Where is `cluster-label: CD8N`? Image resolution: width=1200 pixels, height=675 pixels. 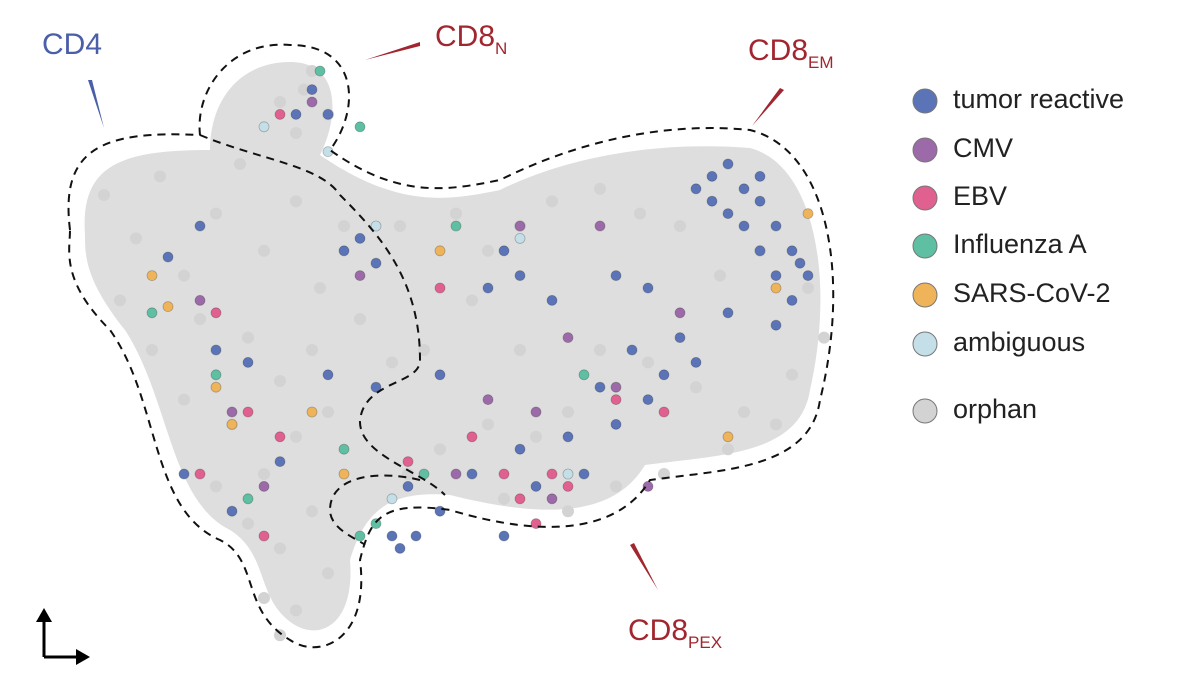 cluster-label: CD8N is located at coordinates (471, 39).